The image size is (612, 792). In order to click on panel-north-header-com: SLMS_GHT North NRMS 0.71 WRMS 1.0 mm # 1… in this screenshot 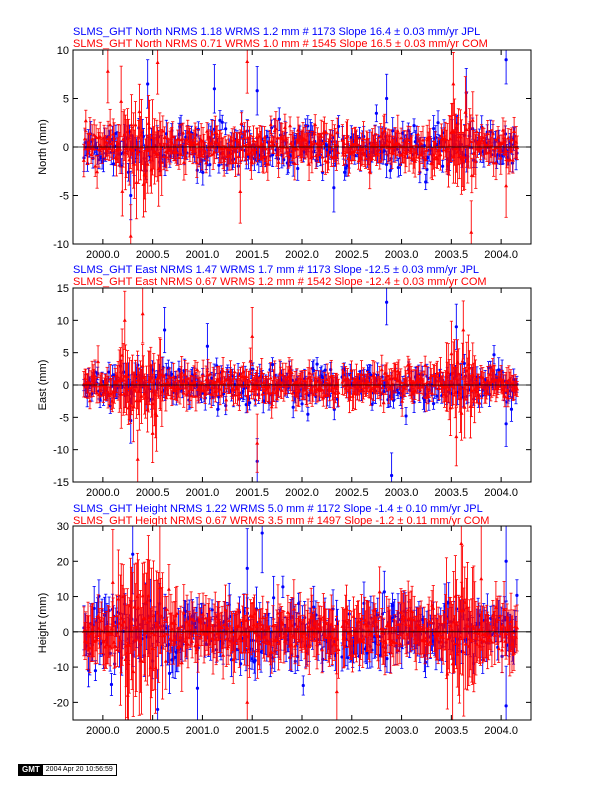, I will do `click(280, 44)`.